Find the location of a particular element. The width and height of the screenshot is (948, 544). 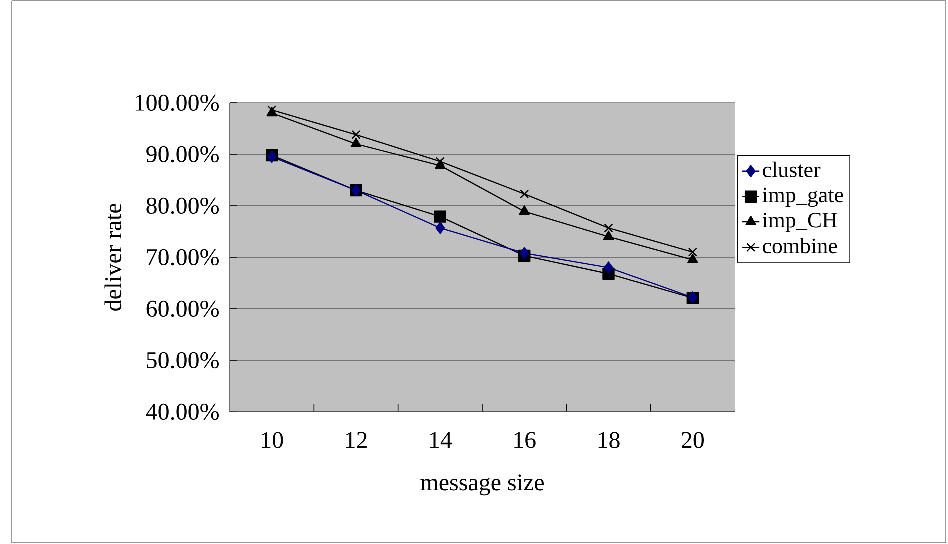

y-tick-label: 90.00% is located at coordinates (182, 154).